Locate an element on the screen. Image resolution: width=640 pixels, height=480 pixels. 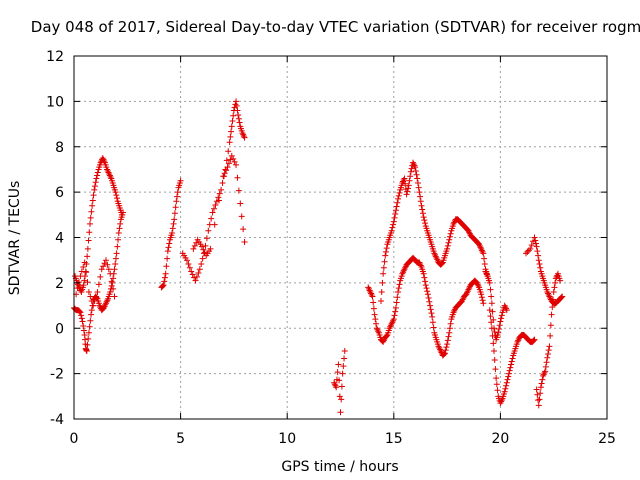
y-tick-label: 12 is located at coordinates (55, 57).